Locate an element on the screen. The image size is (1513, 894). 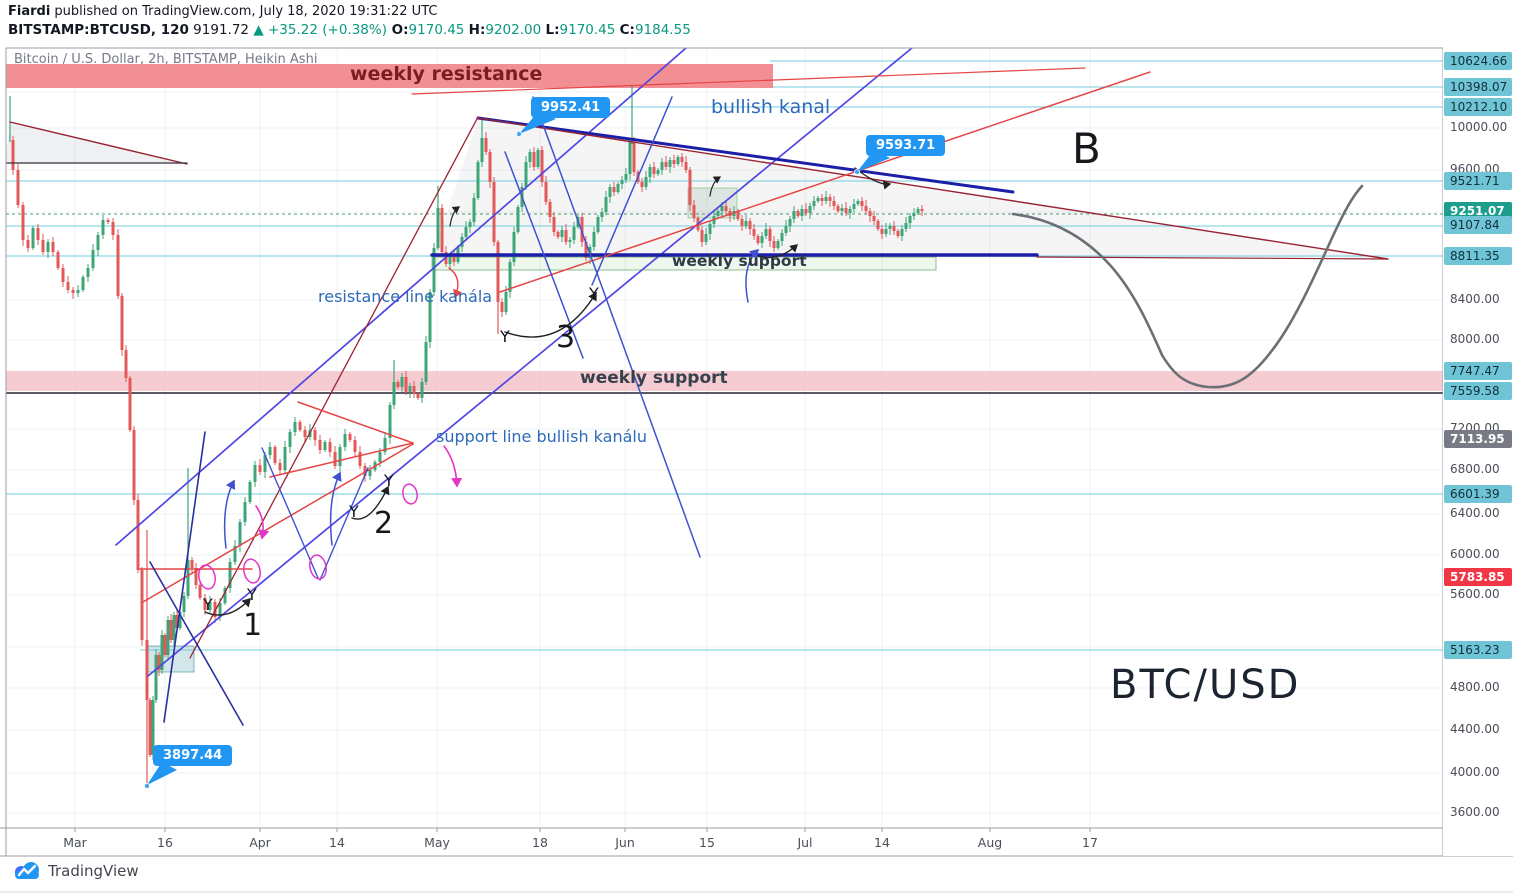
label-weekly-support-band: weekly support is located at coordinates (654, 378).